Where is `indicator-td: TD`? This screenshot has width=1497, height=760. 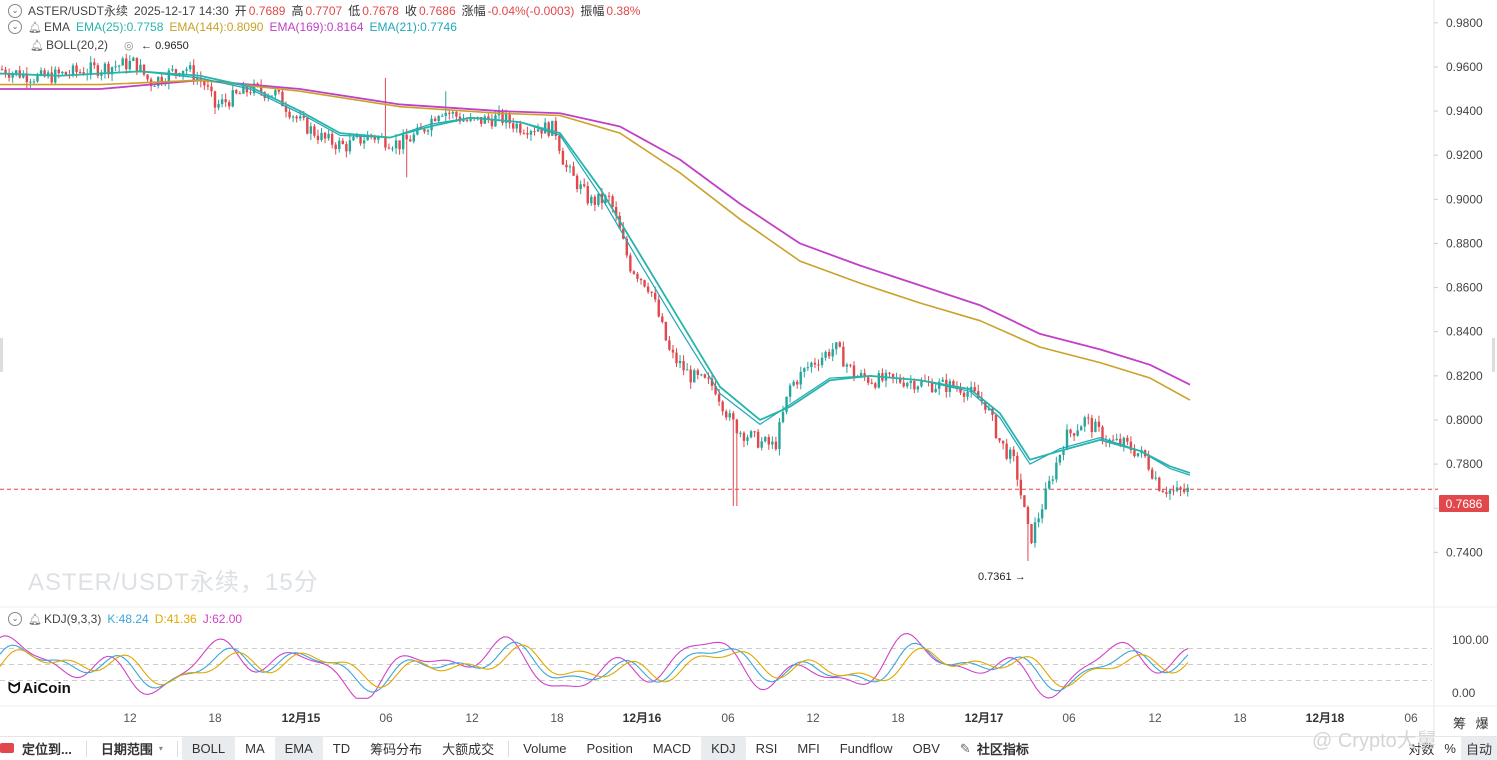
indicator-td: TD is located at coordinates (341, 748).